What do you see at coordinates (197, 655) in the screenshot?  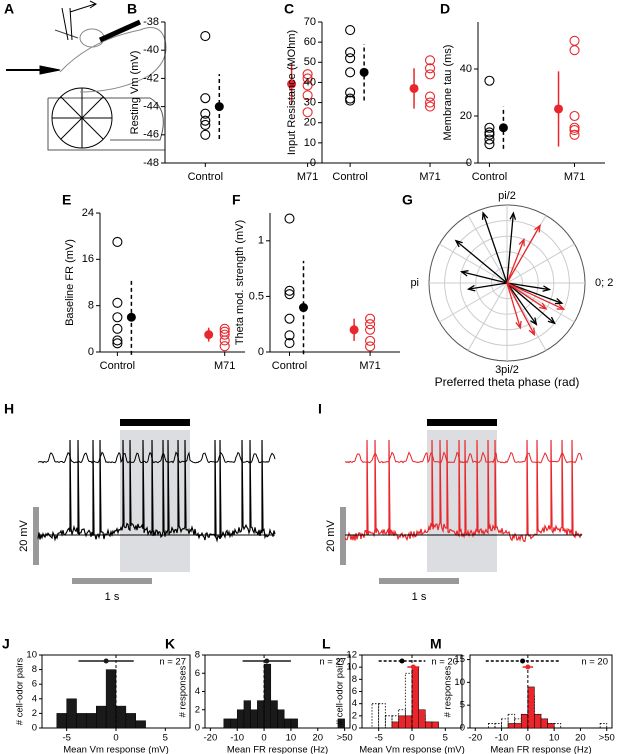 I see `y-tick-label: 8` at bounding box center [197, 655].